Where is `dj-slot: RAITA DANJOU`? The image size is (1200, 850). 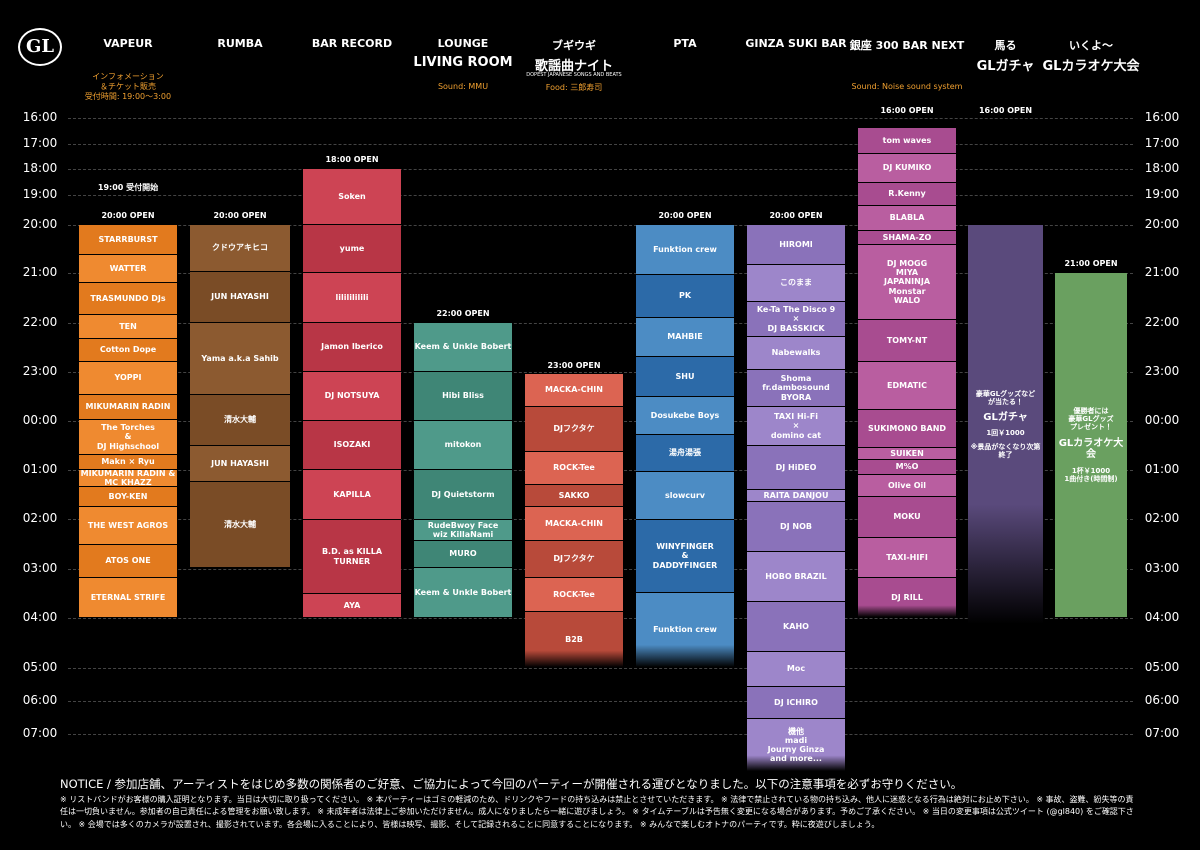 dj-slot: RAITA DANJOU is located at coordinates (796, 496).